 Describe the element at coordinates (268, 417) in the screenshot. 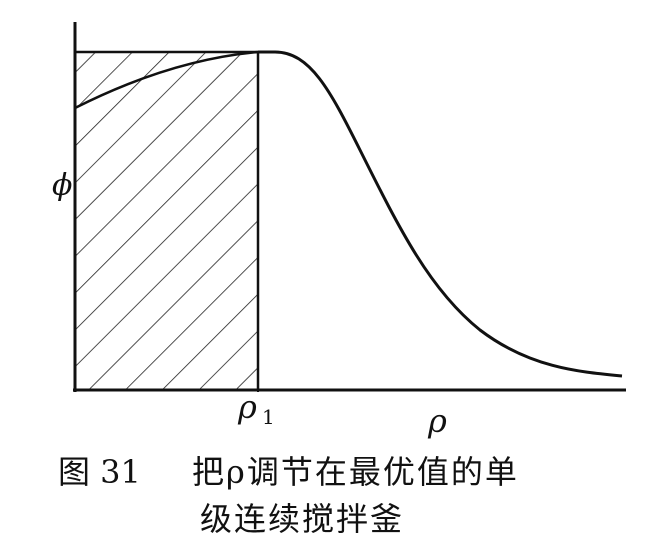

I see `marker-subscript: 1` at that location.